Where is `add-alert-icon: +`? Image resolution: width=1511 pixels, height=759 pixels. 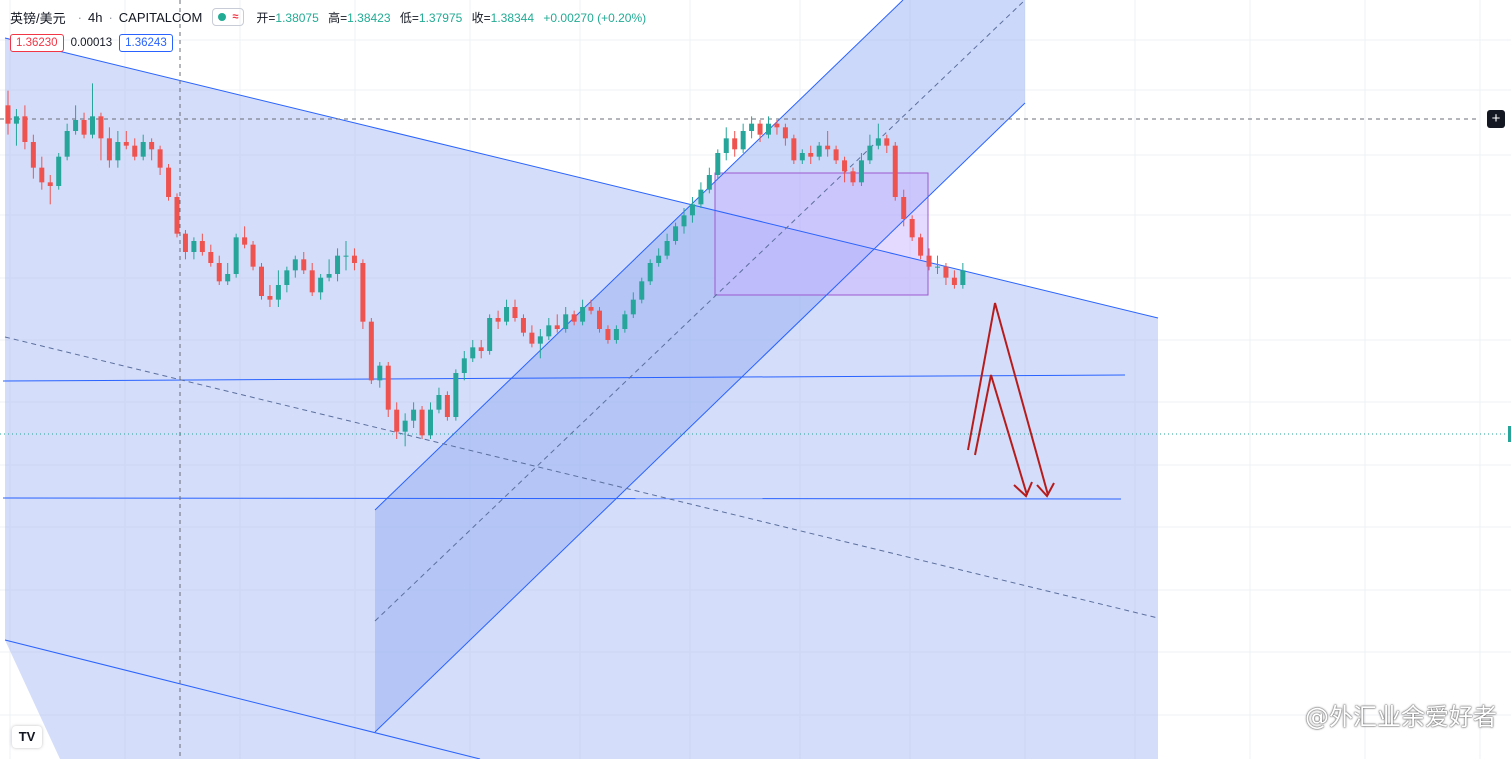
add-alert-icon: + is located at coordinates (1496, 119).